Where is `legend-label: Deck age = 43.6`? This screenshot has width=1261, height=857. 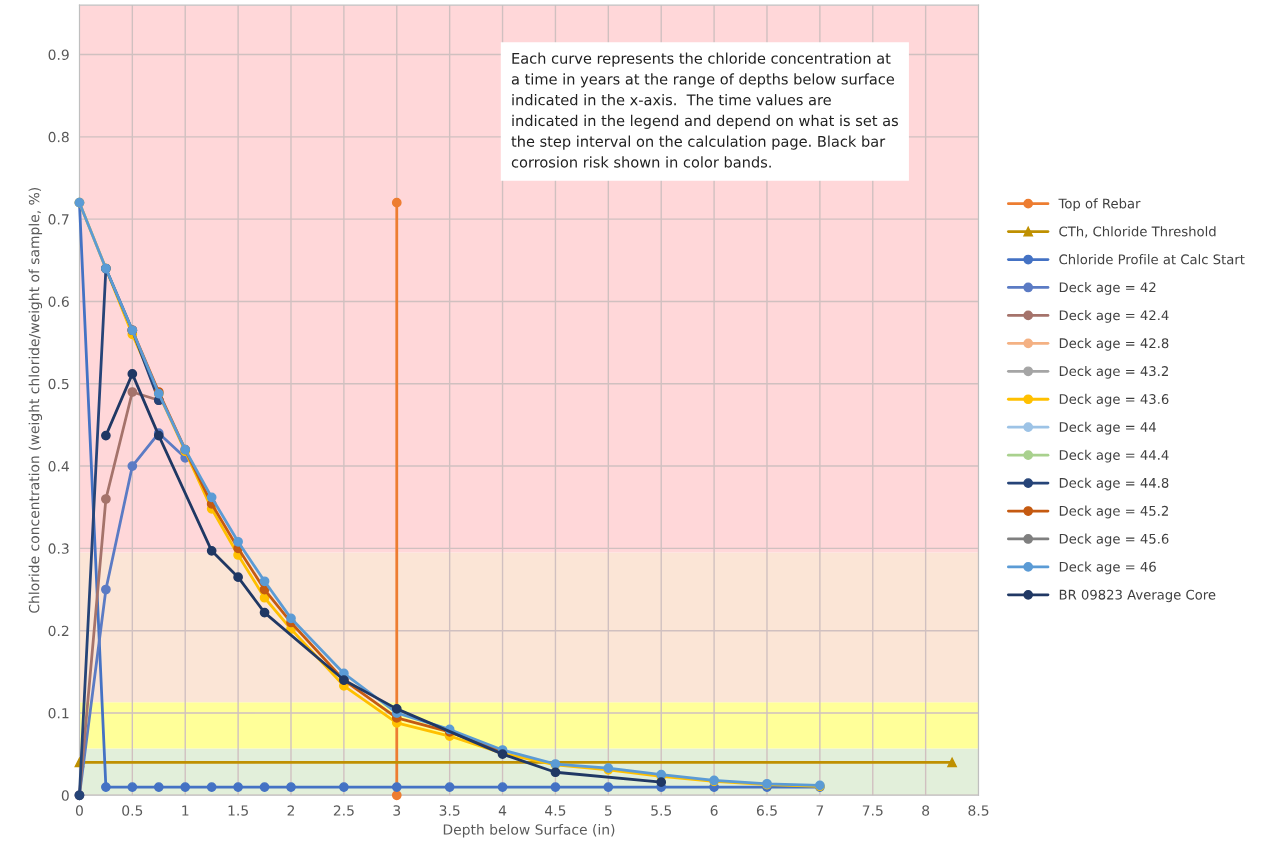 legend-label: Deck age = 43.6 is located at coordinates (1114, 400).